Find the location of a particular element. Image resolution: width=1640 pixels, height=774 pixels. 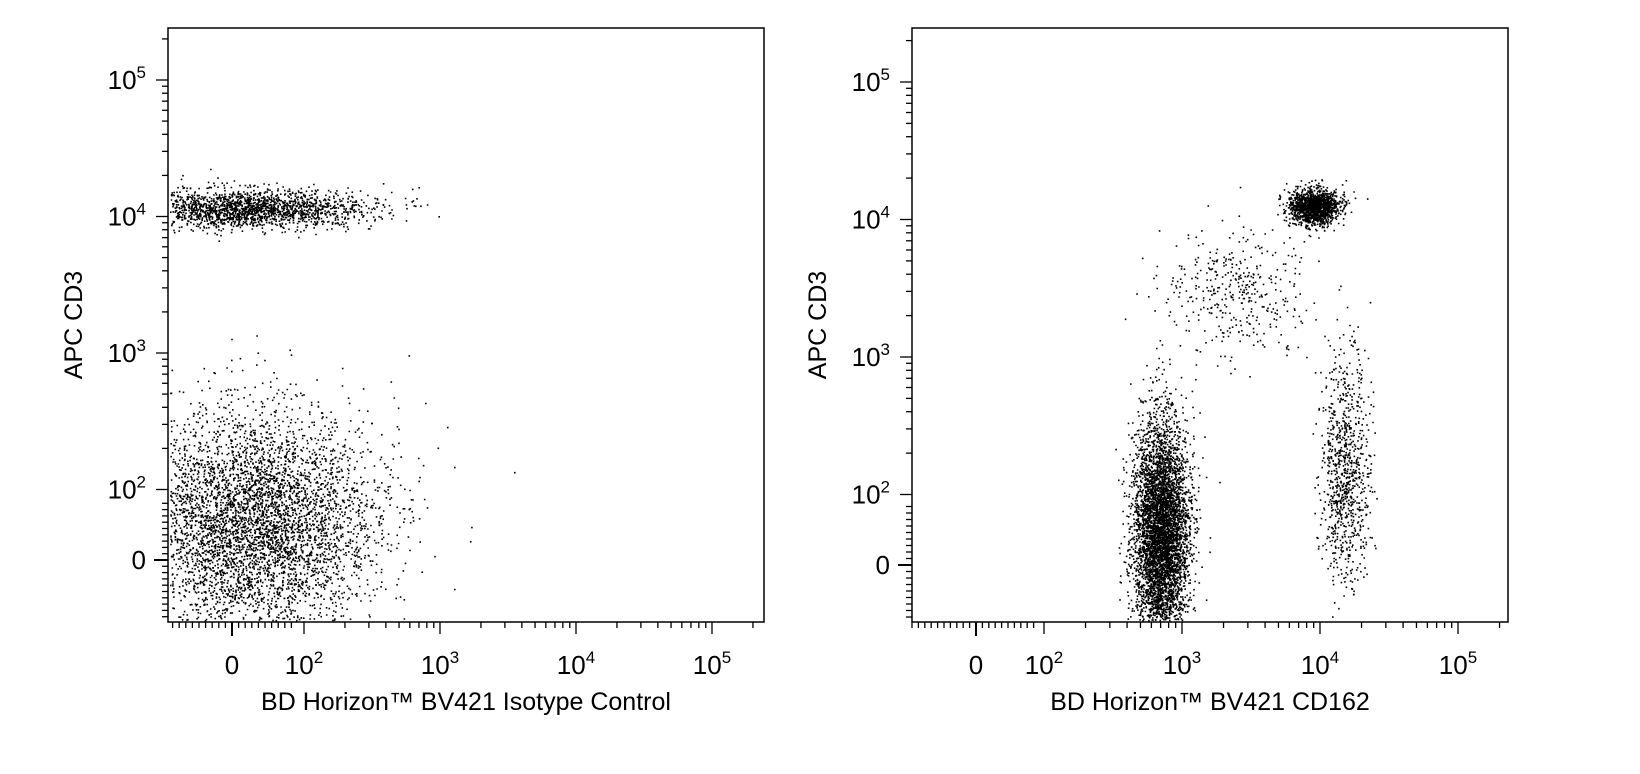

population-4-dots is located at coordinates (1248, 283).